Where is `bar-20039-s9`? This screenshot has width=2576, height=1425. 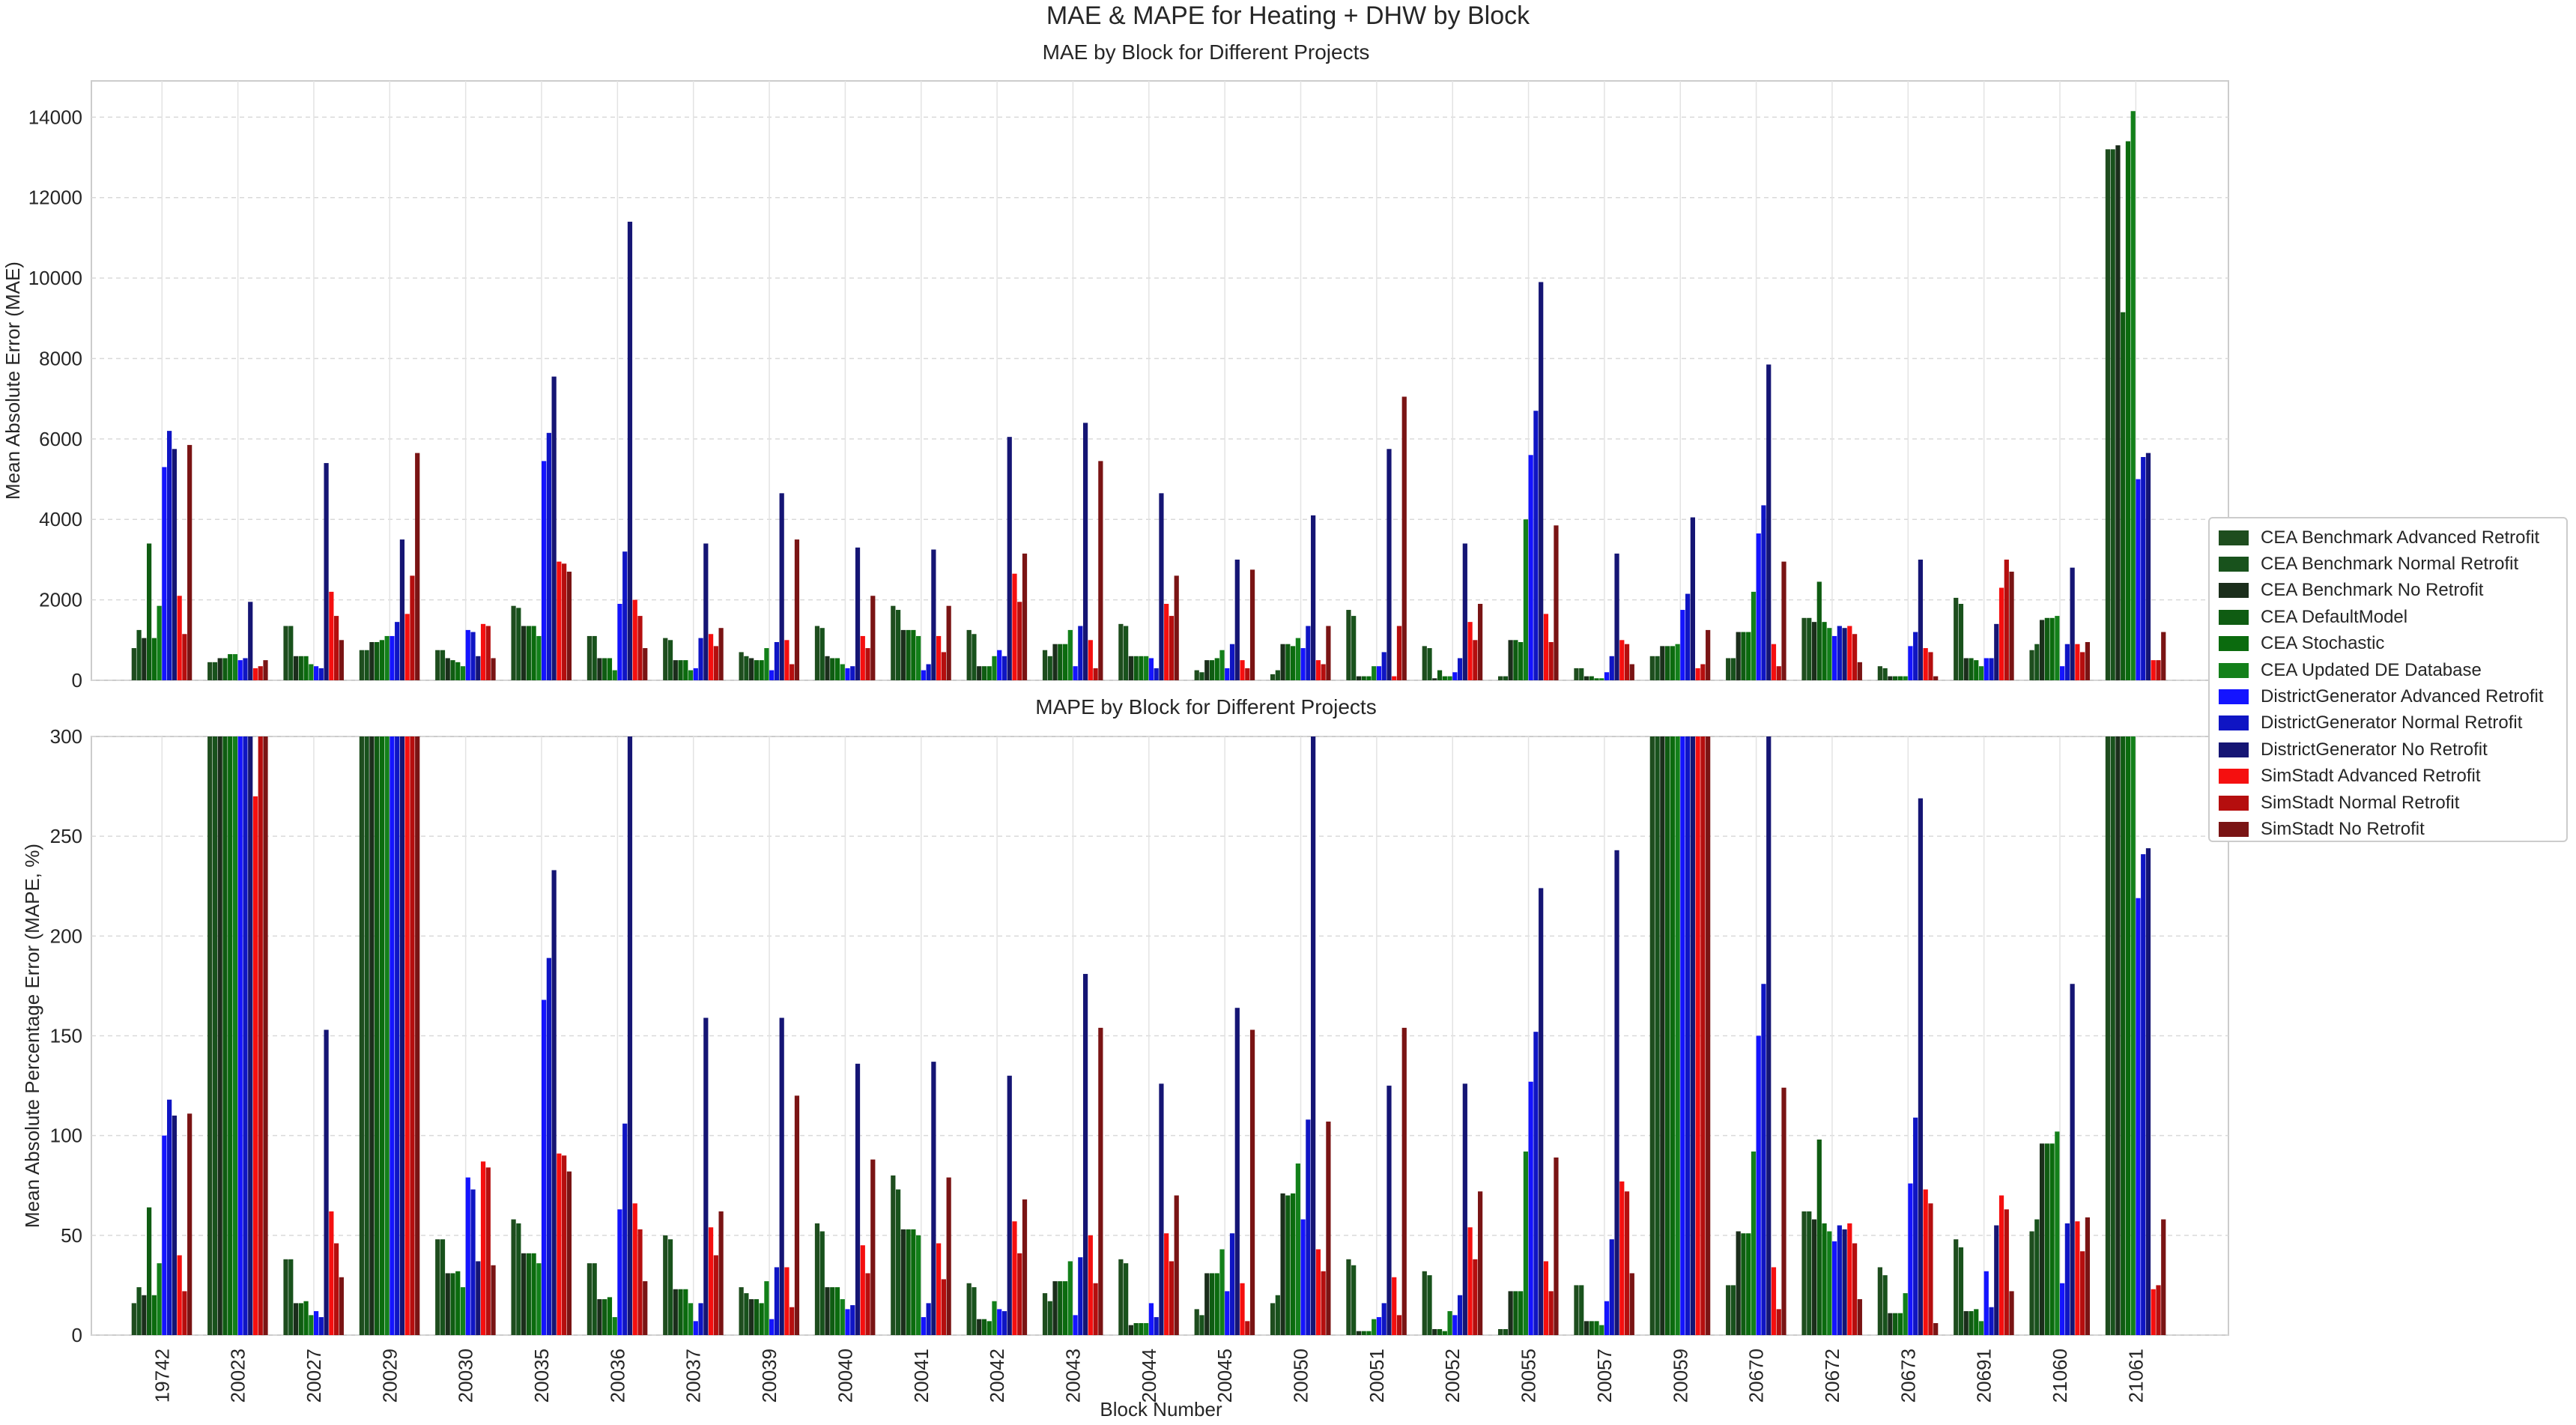
bar-20039-s9 is located at coordinates (787, 660).